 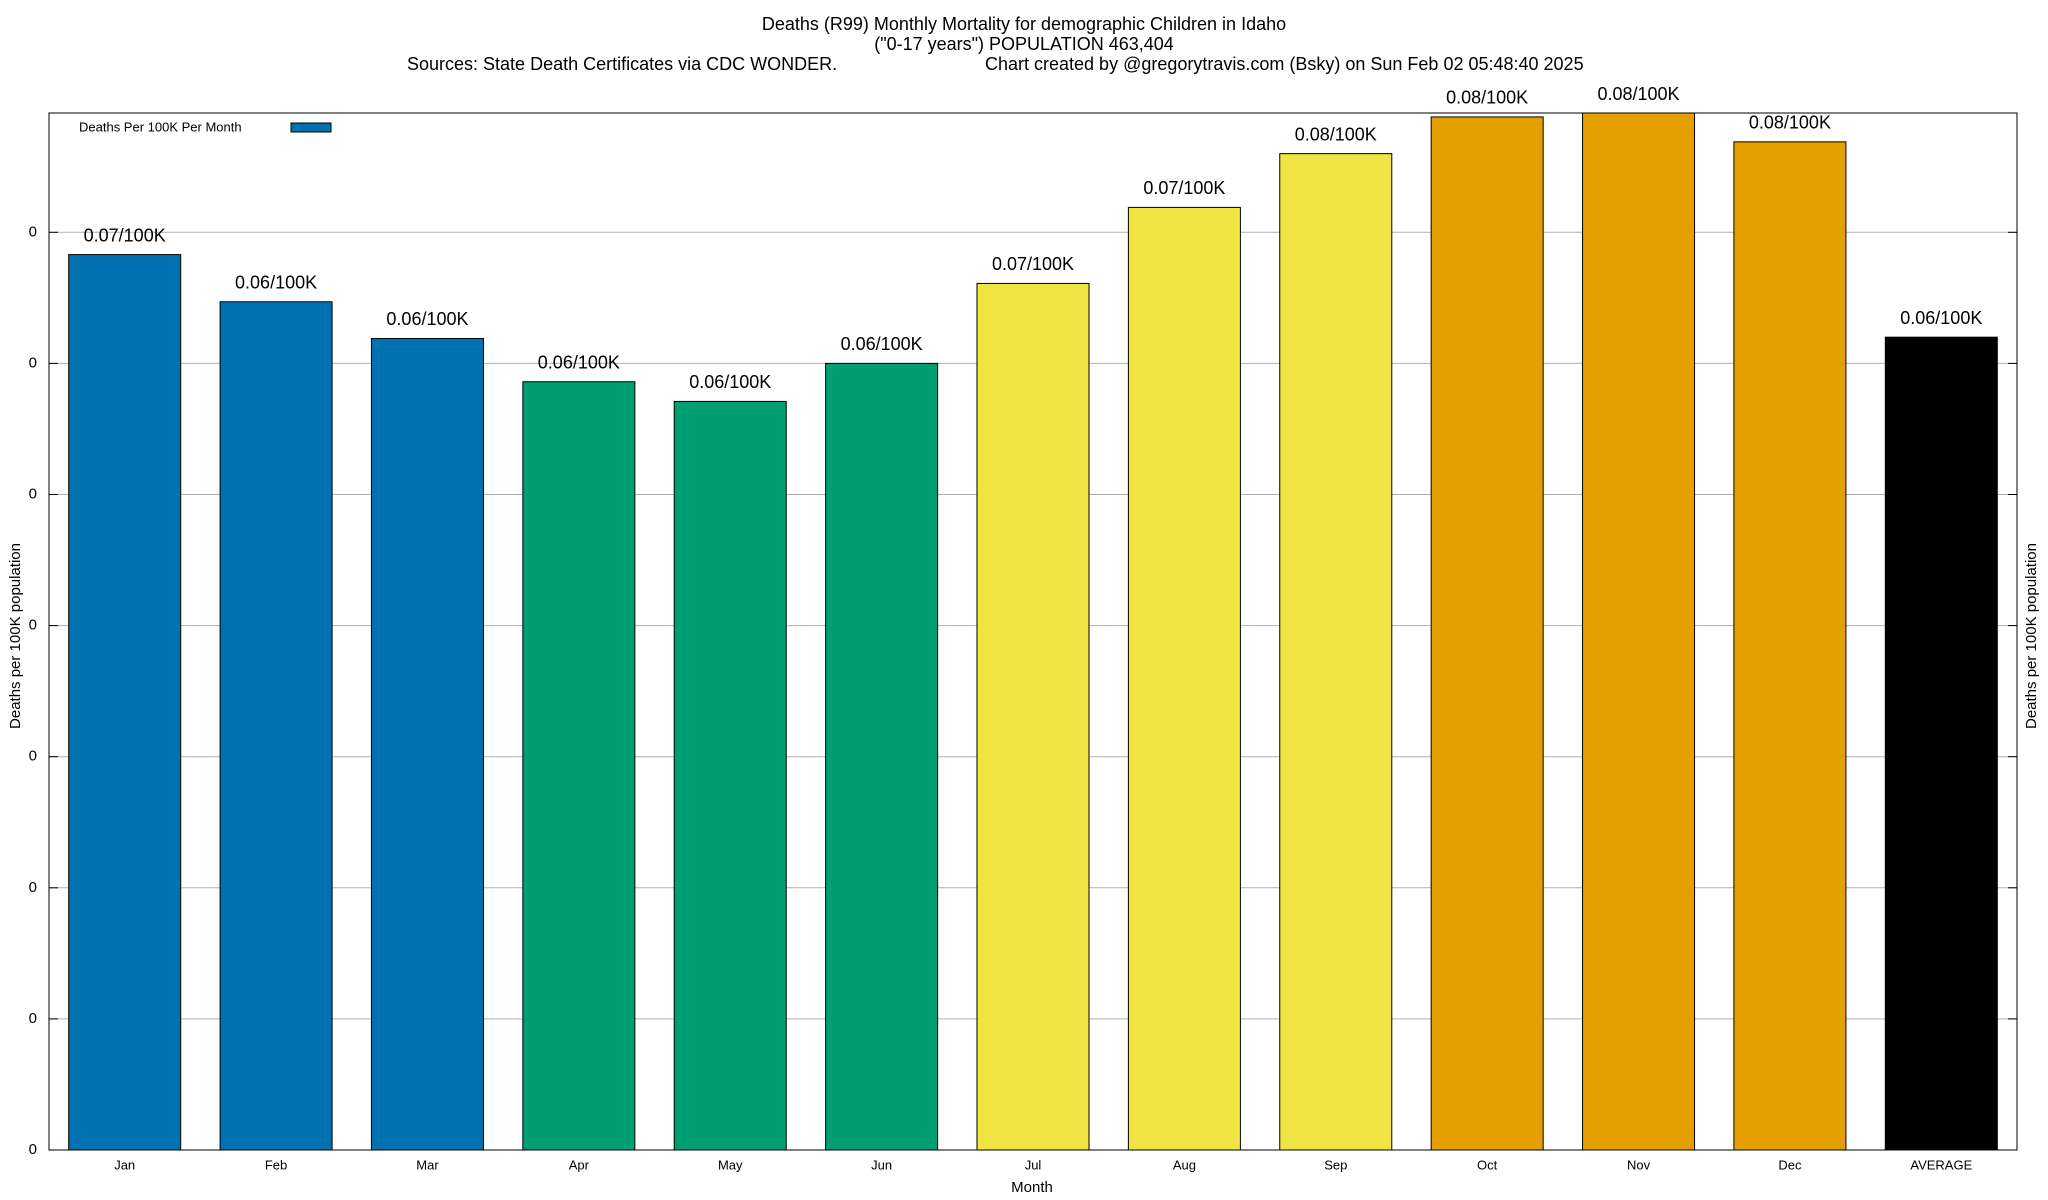 What do you see at coordinates (1790, 1164) in the screenshot?
I see `x-tick-label: Dec` at bounding box center [1790, 1164].